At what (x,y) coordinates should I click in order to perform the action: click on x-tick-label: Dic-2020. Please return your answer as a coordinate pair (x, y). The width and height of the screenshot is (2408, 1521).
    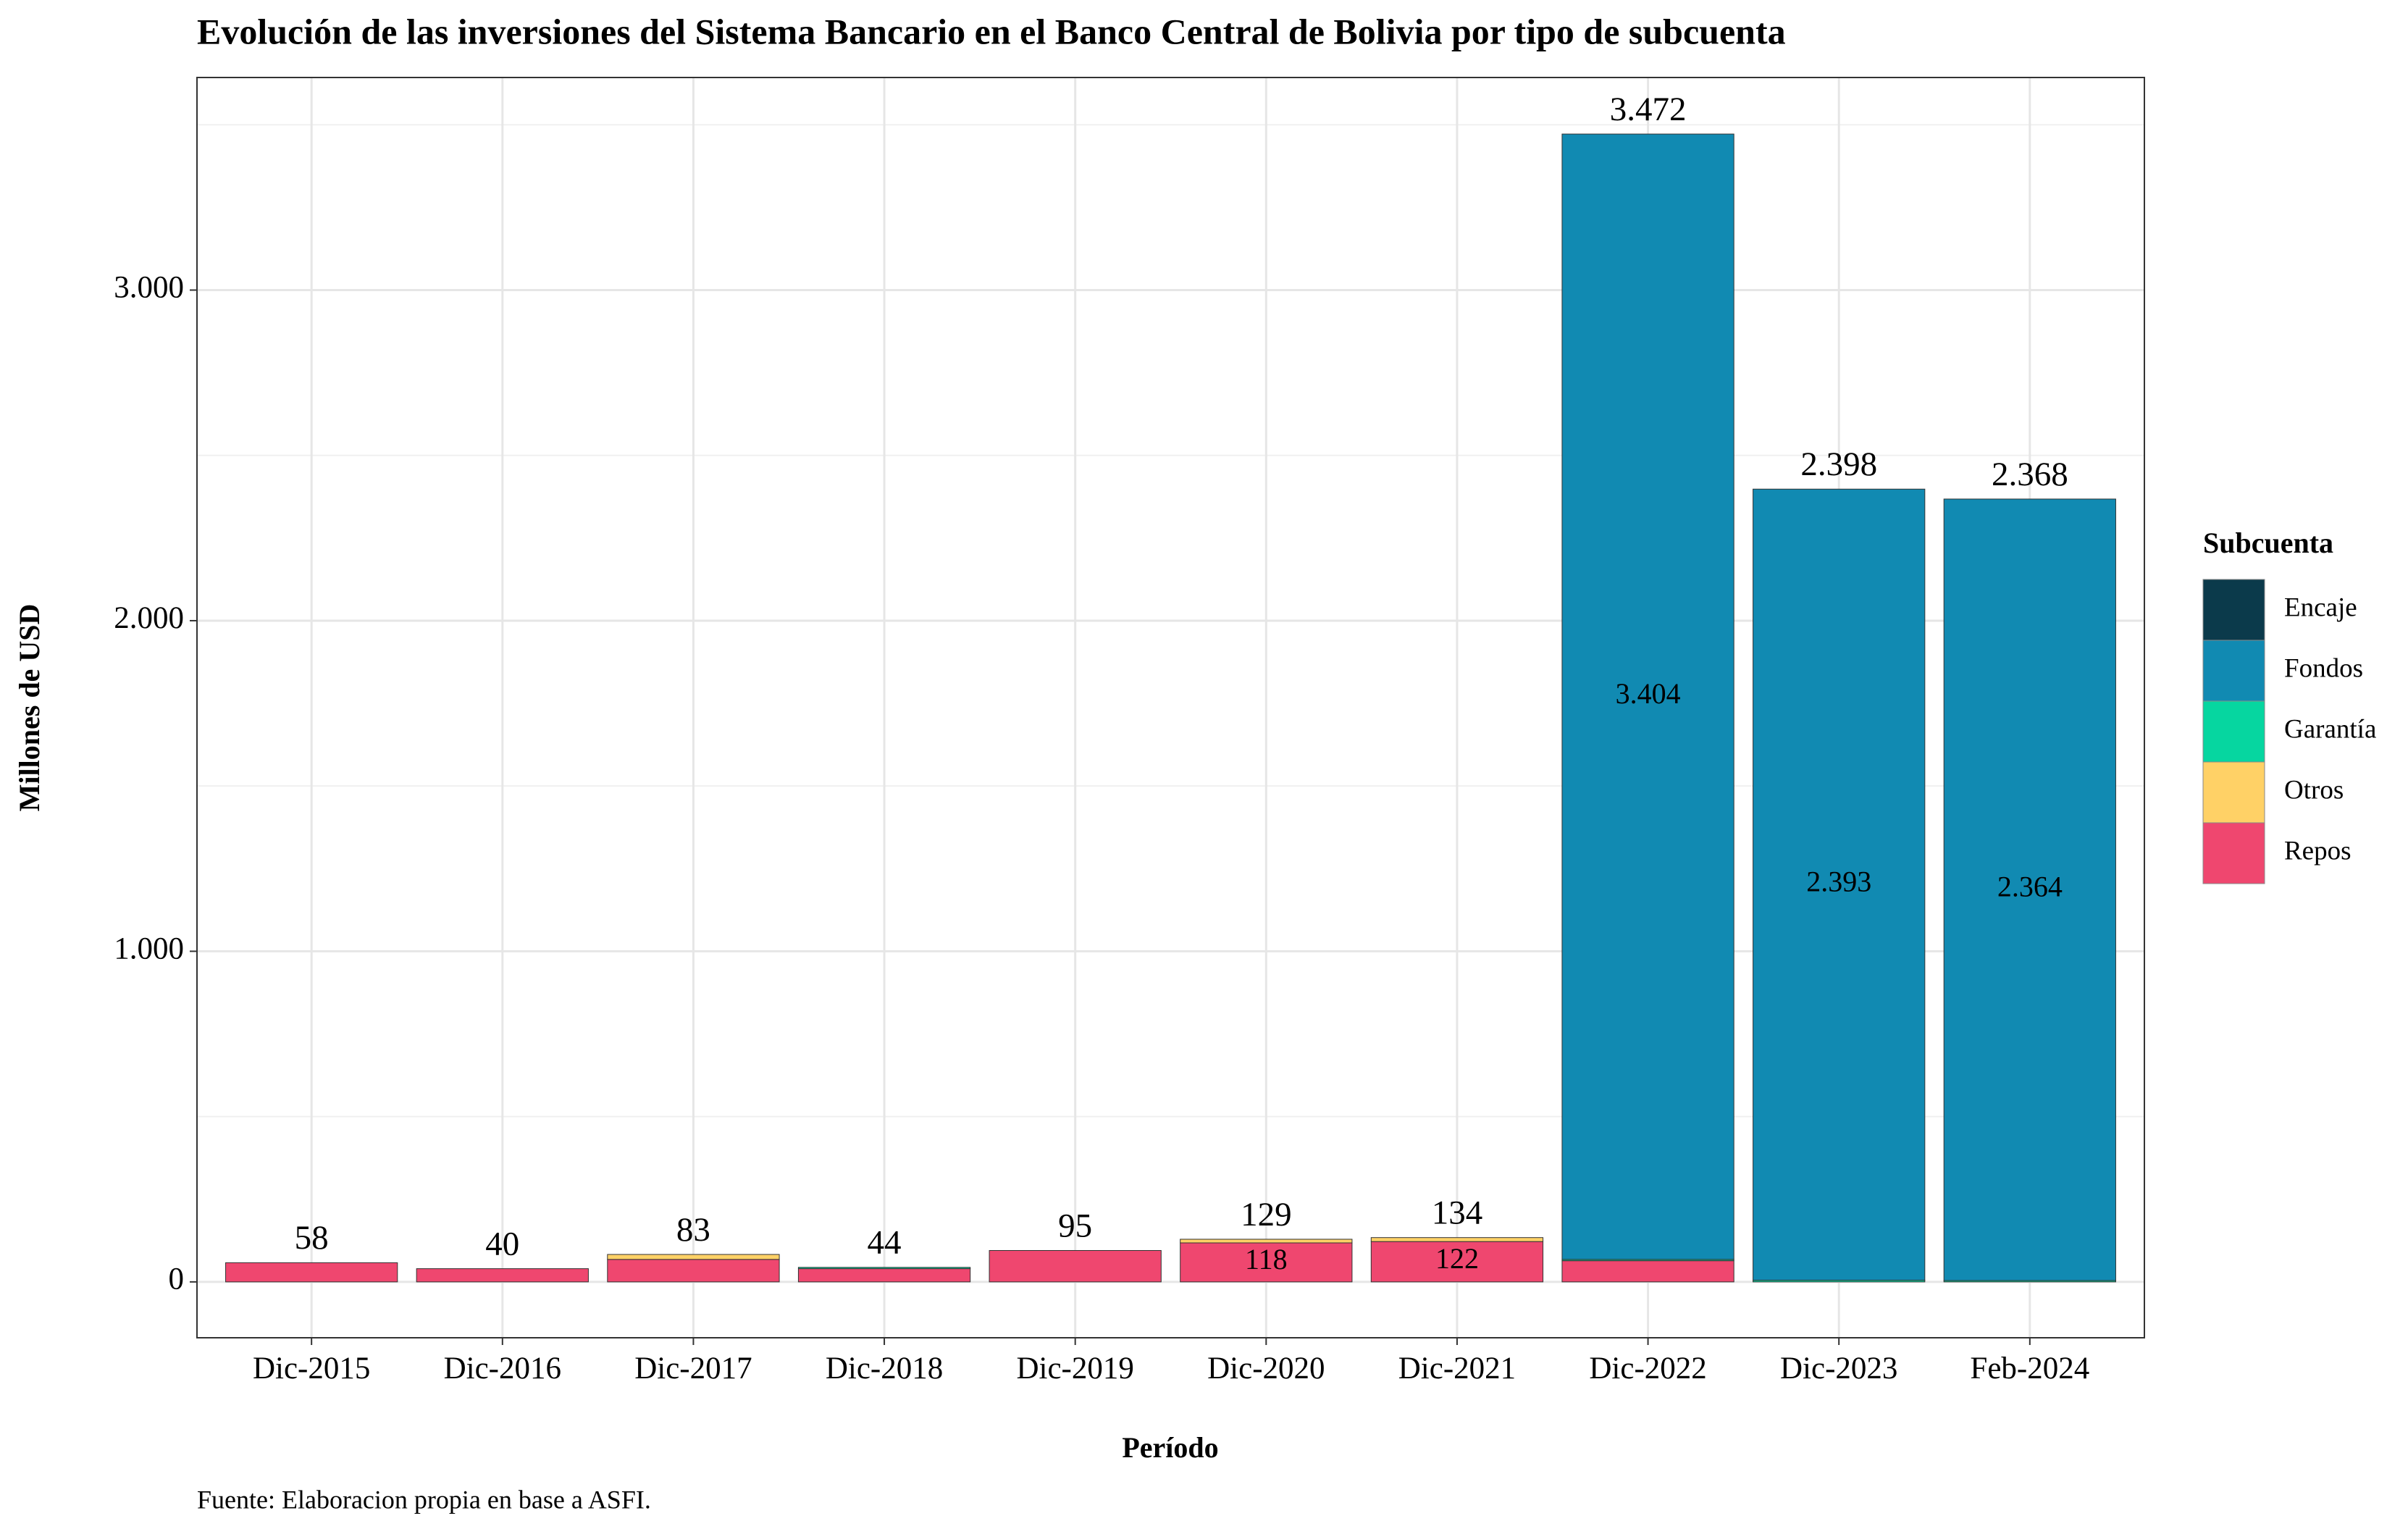
    Looking at the image, I should click on (1266, 1369).